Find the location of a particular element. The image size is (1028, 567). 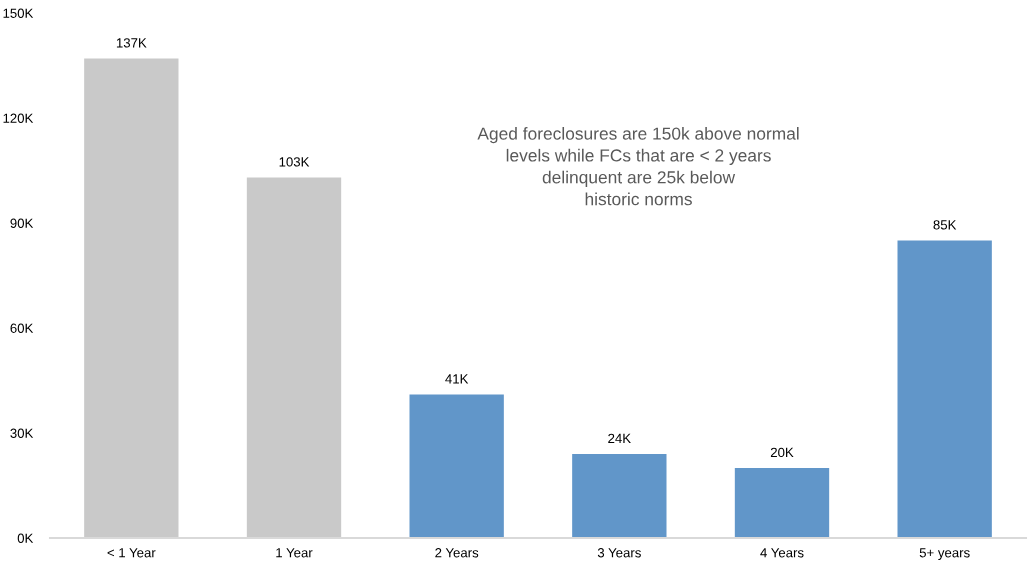

data-label: 103K is located at coordinates (294, 162).